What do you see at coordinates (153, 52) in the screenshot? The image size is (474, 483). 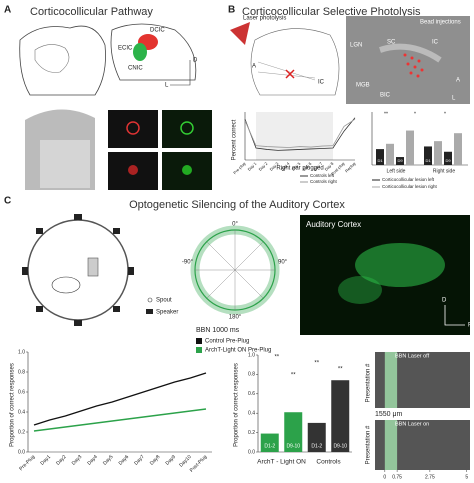 I see `ic-outline` at bounding box center [153, 52].